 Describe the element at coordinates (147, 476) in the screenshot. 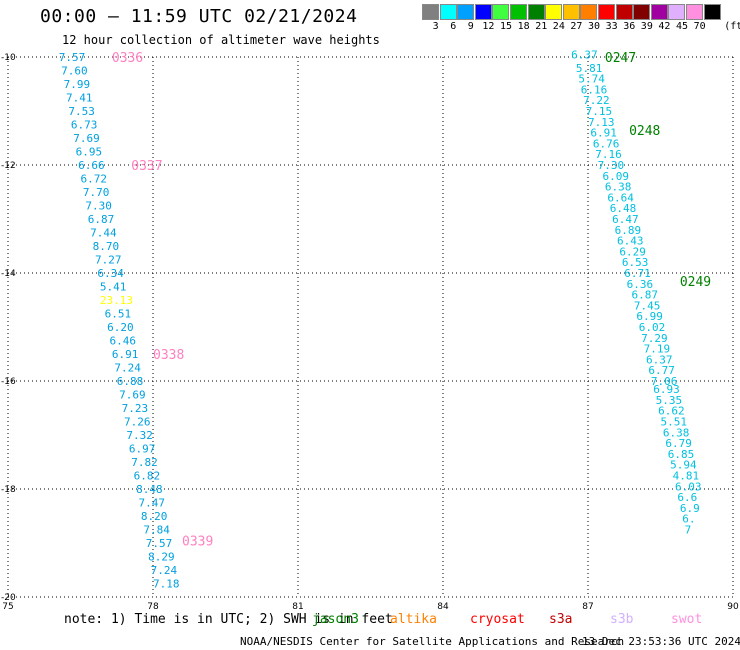

I see `wave-height-value: 6.82` at that location.